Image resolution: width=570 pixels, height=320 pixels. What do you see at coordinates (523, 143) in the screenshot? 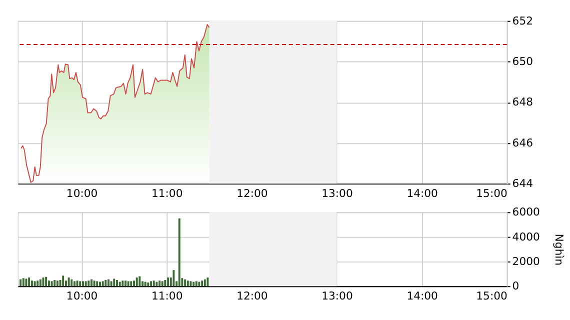
I see `y-tick-label: 646` at bounding box center [523, 143].